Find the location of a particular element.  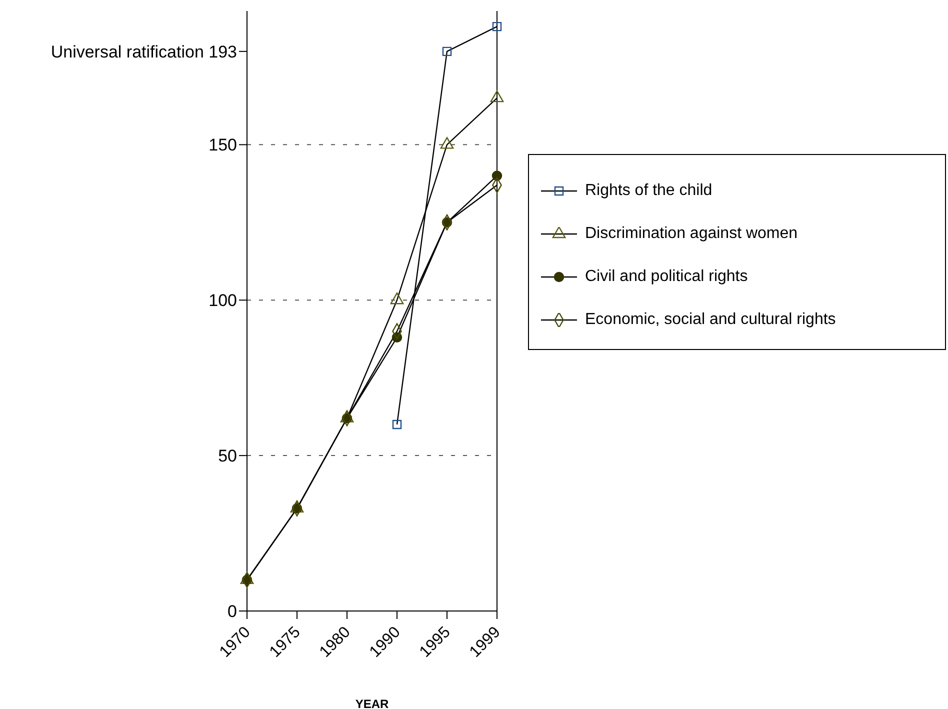

legend-label: Civil and political rights is located at coordinates (666, 277).